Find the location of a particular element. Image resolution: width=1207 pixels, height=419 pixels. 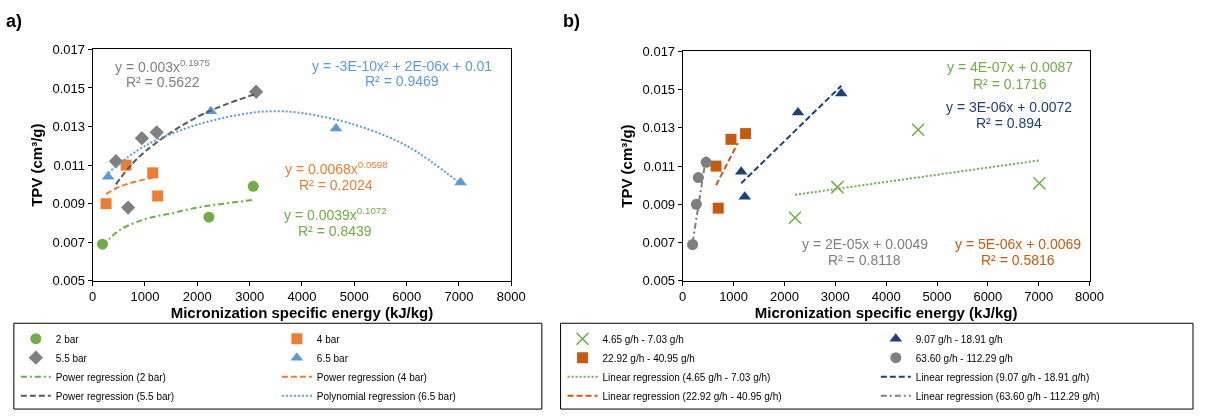

annotation: R² = 0.894 is located at coordinates (1009, 123).